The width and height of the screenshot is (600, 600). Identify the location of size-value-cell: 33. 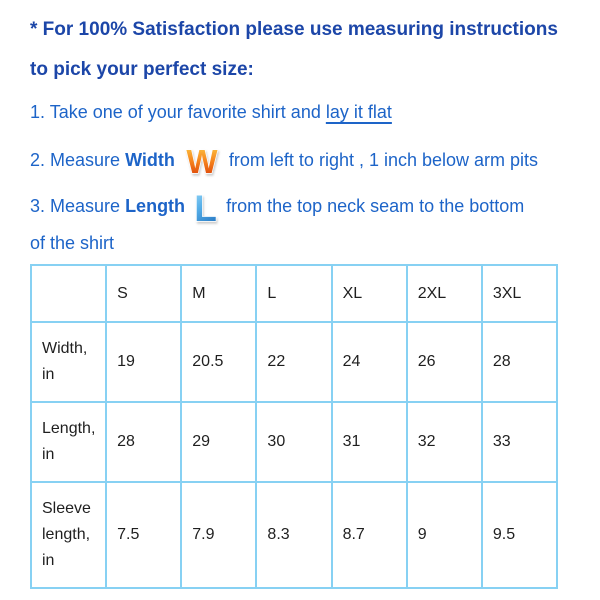
(519, 442).